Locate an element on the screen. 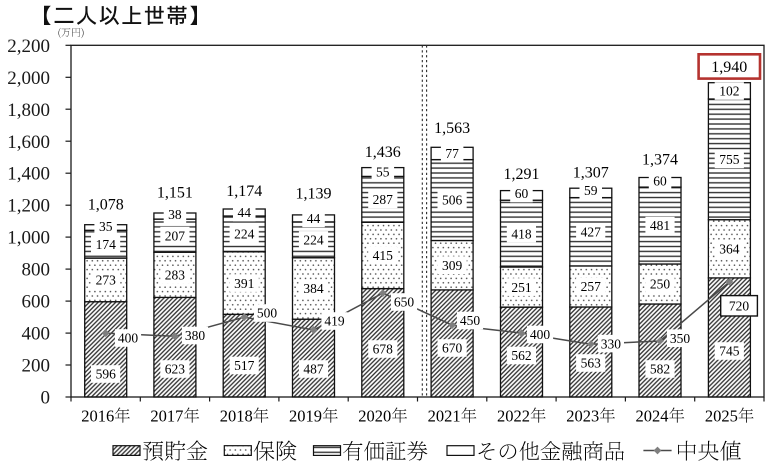 This screenshot has width=770, height=469. svg-text: 330 is located at coordinates (611, 343).